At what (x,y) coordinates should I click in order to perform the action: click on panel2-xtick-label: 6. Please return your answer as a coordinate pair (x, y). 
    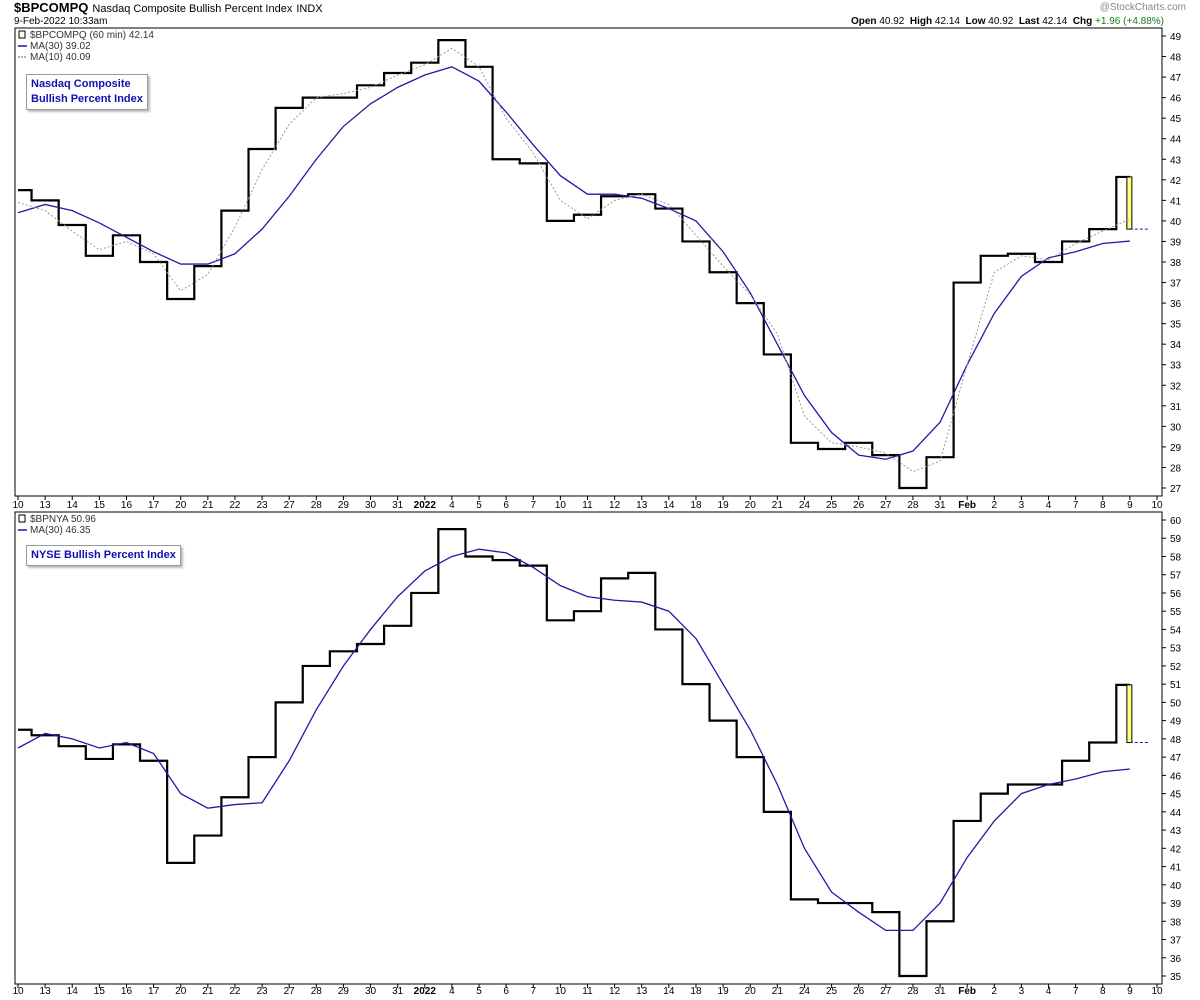
    Looking at the image, I should click on (506, 991).